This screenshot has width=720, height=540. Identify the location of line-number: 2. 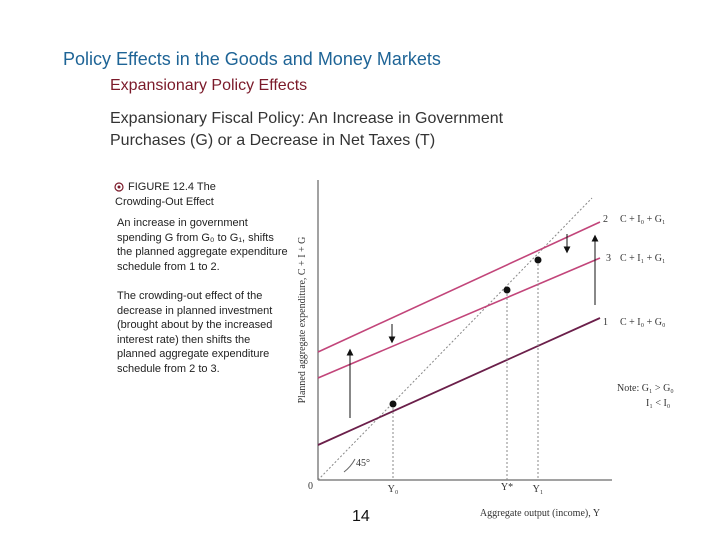
(605, 219).